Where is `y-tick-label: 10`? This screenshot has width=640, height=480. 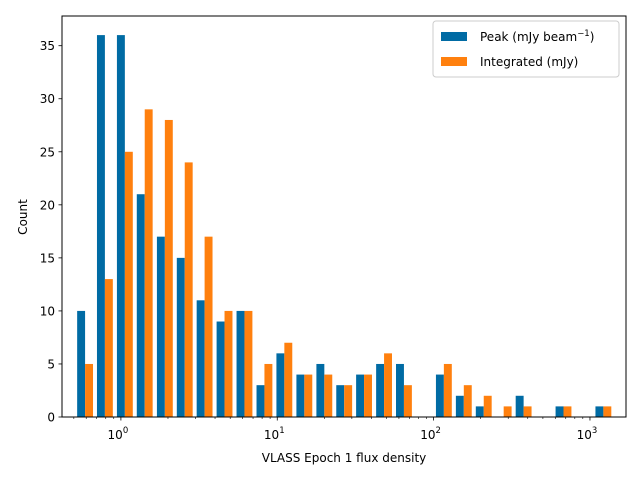 y-tick-label: 10 is located at coordinates (47, 311).